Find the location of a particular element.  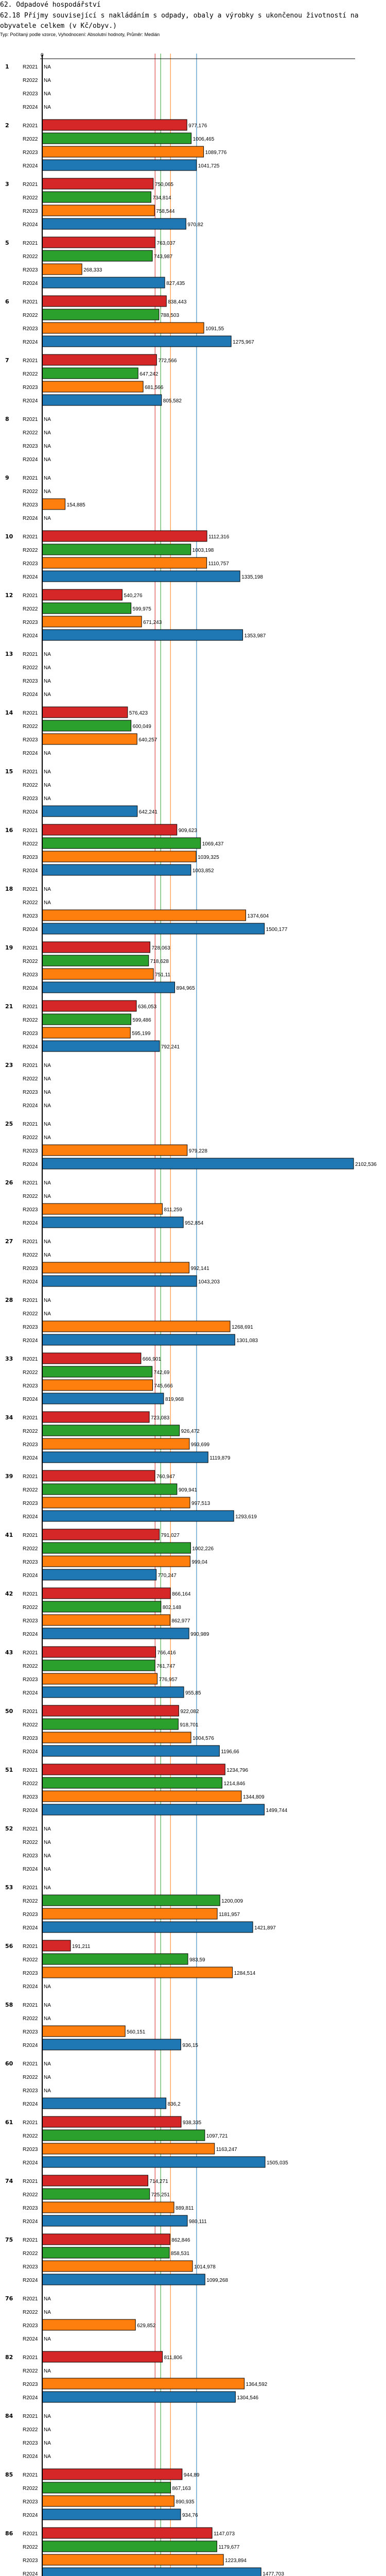

group-label: 28 is located at coordinates (9, 1300).